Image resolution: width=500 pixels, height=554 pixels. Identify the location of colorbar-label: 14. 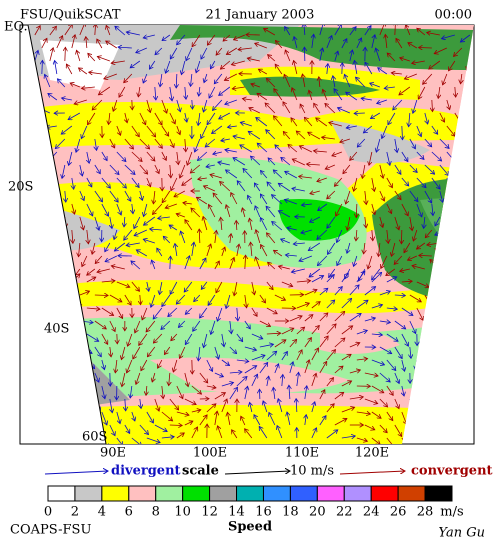
(236, 512).